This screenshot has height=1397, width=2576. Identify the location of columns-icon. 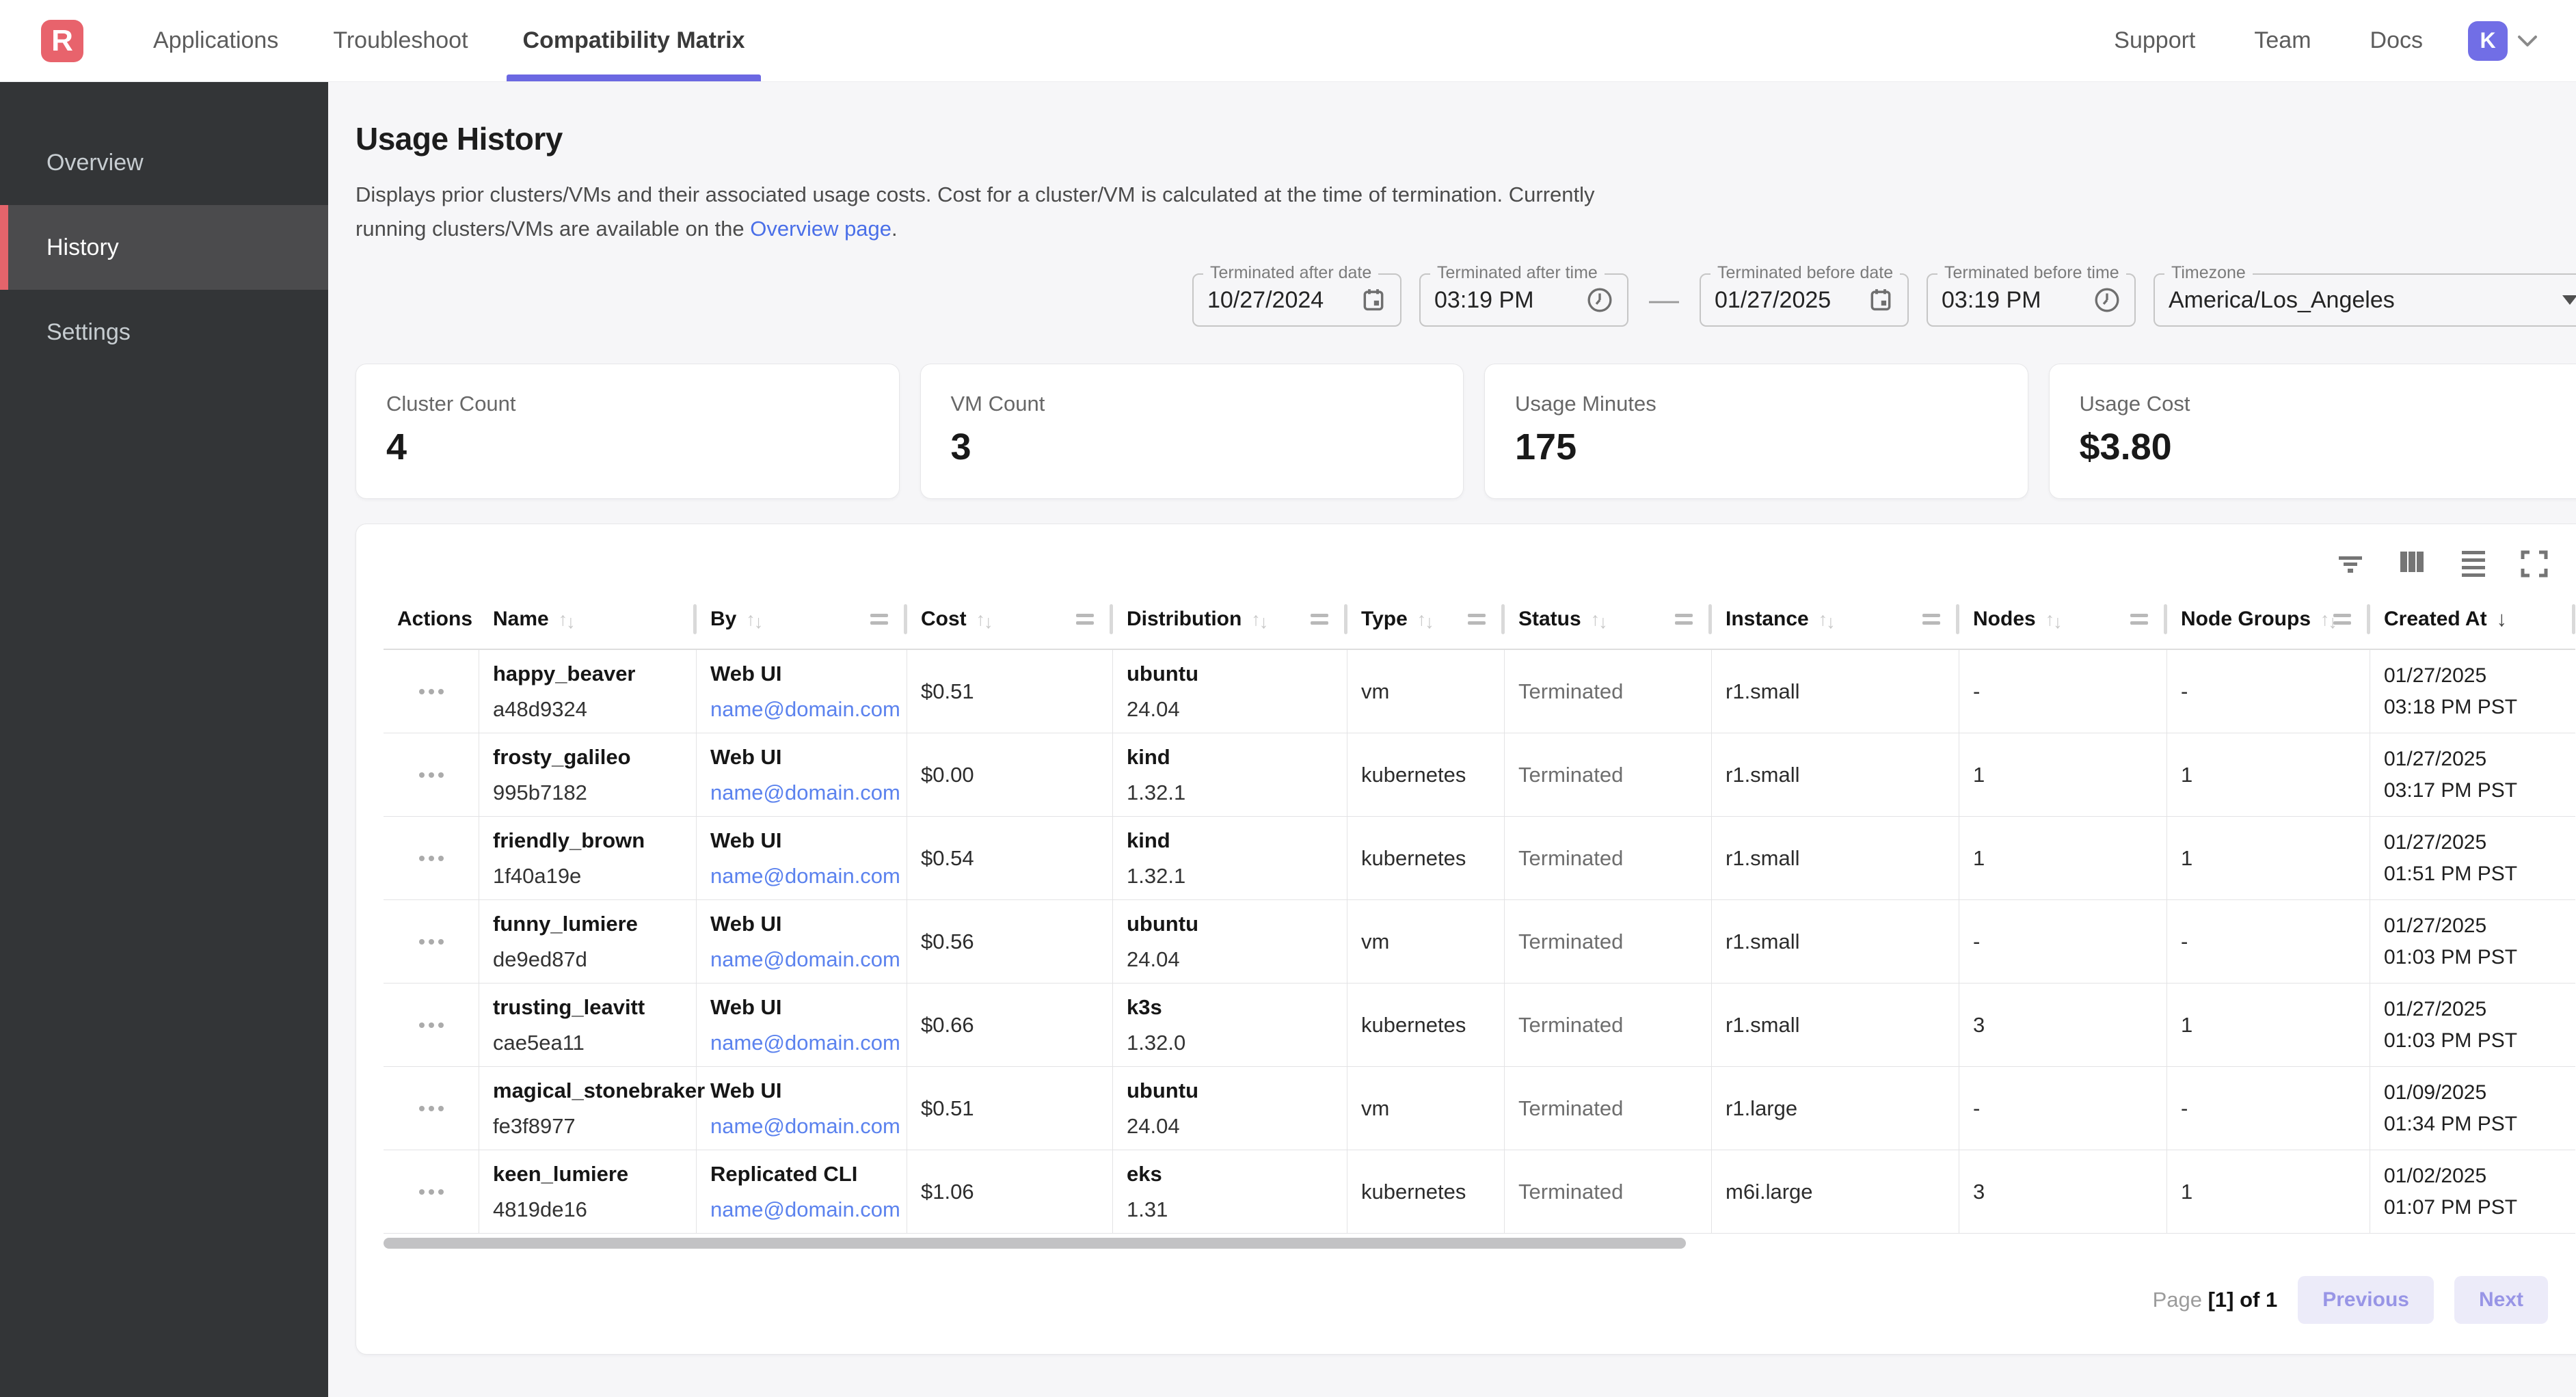
(2412, 564).